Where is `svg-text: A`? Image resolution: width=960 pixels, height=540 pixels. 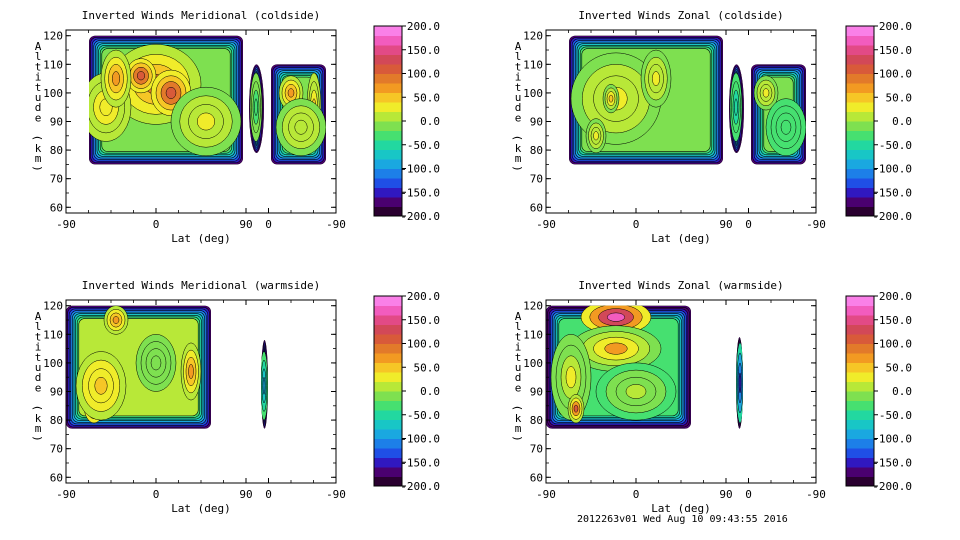
svg-text: A is located at coordinates (518, 46).